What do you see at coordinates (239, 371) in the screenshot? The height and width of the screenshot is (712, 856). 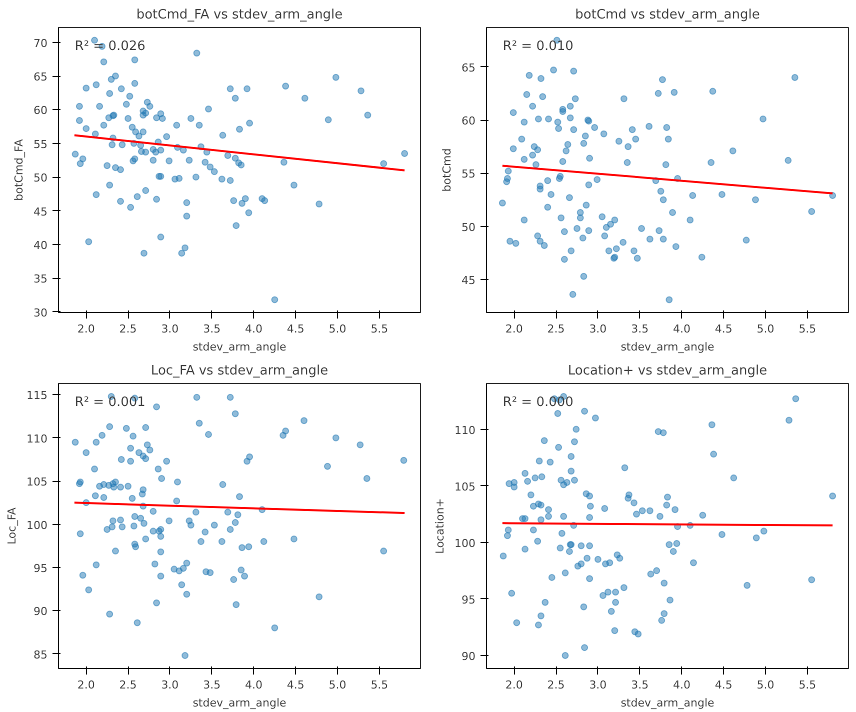 I see `chart-title: Loc_FA vs stdev_arm_angle` at bounding box center [239, 371].